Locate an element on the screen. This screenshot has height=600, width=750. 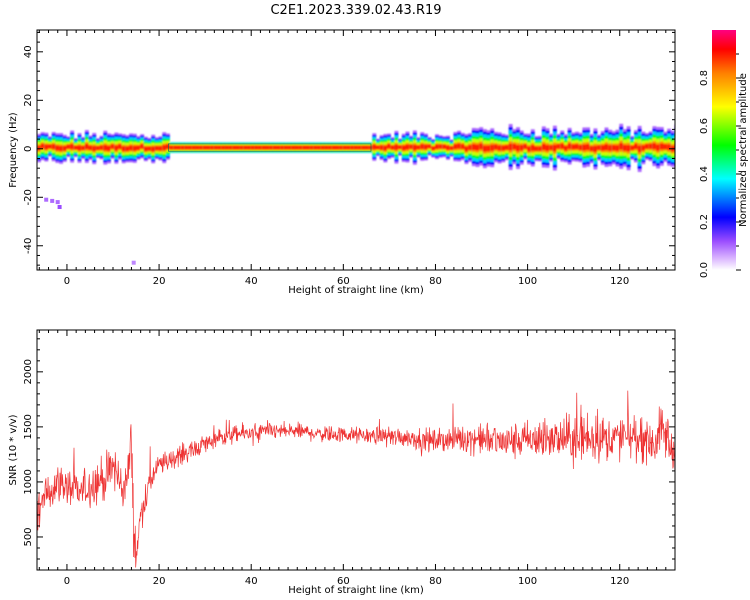
colorbar-ticks: 0.0 0.2 0.4 0.6 0.8 is located at coordinates (720, 165).